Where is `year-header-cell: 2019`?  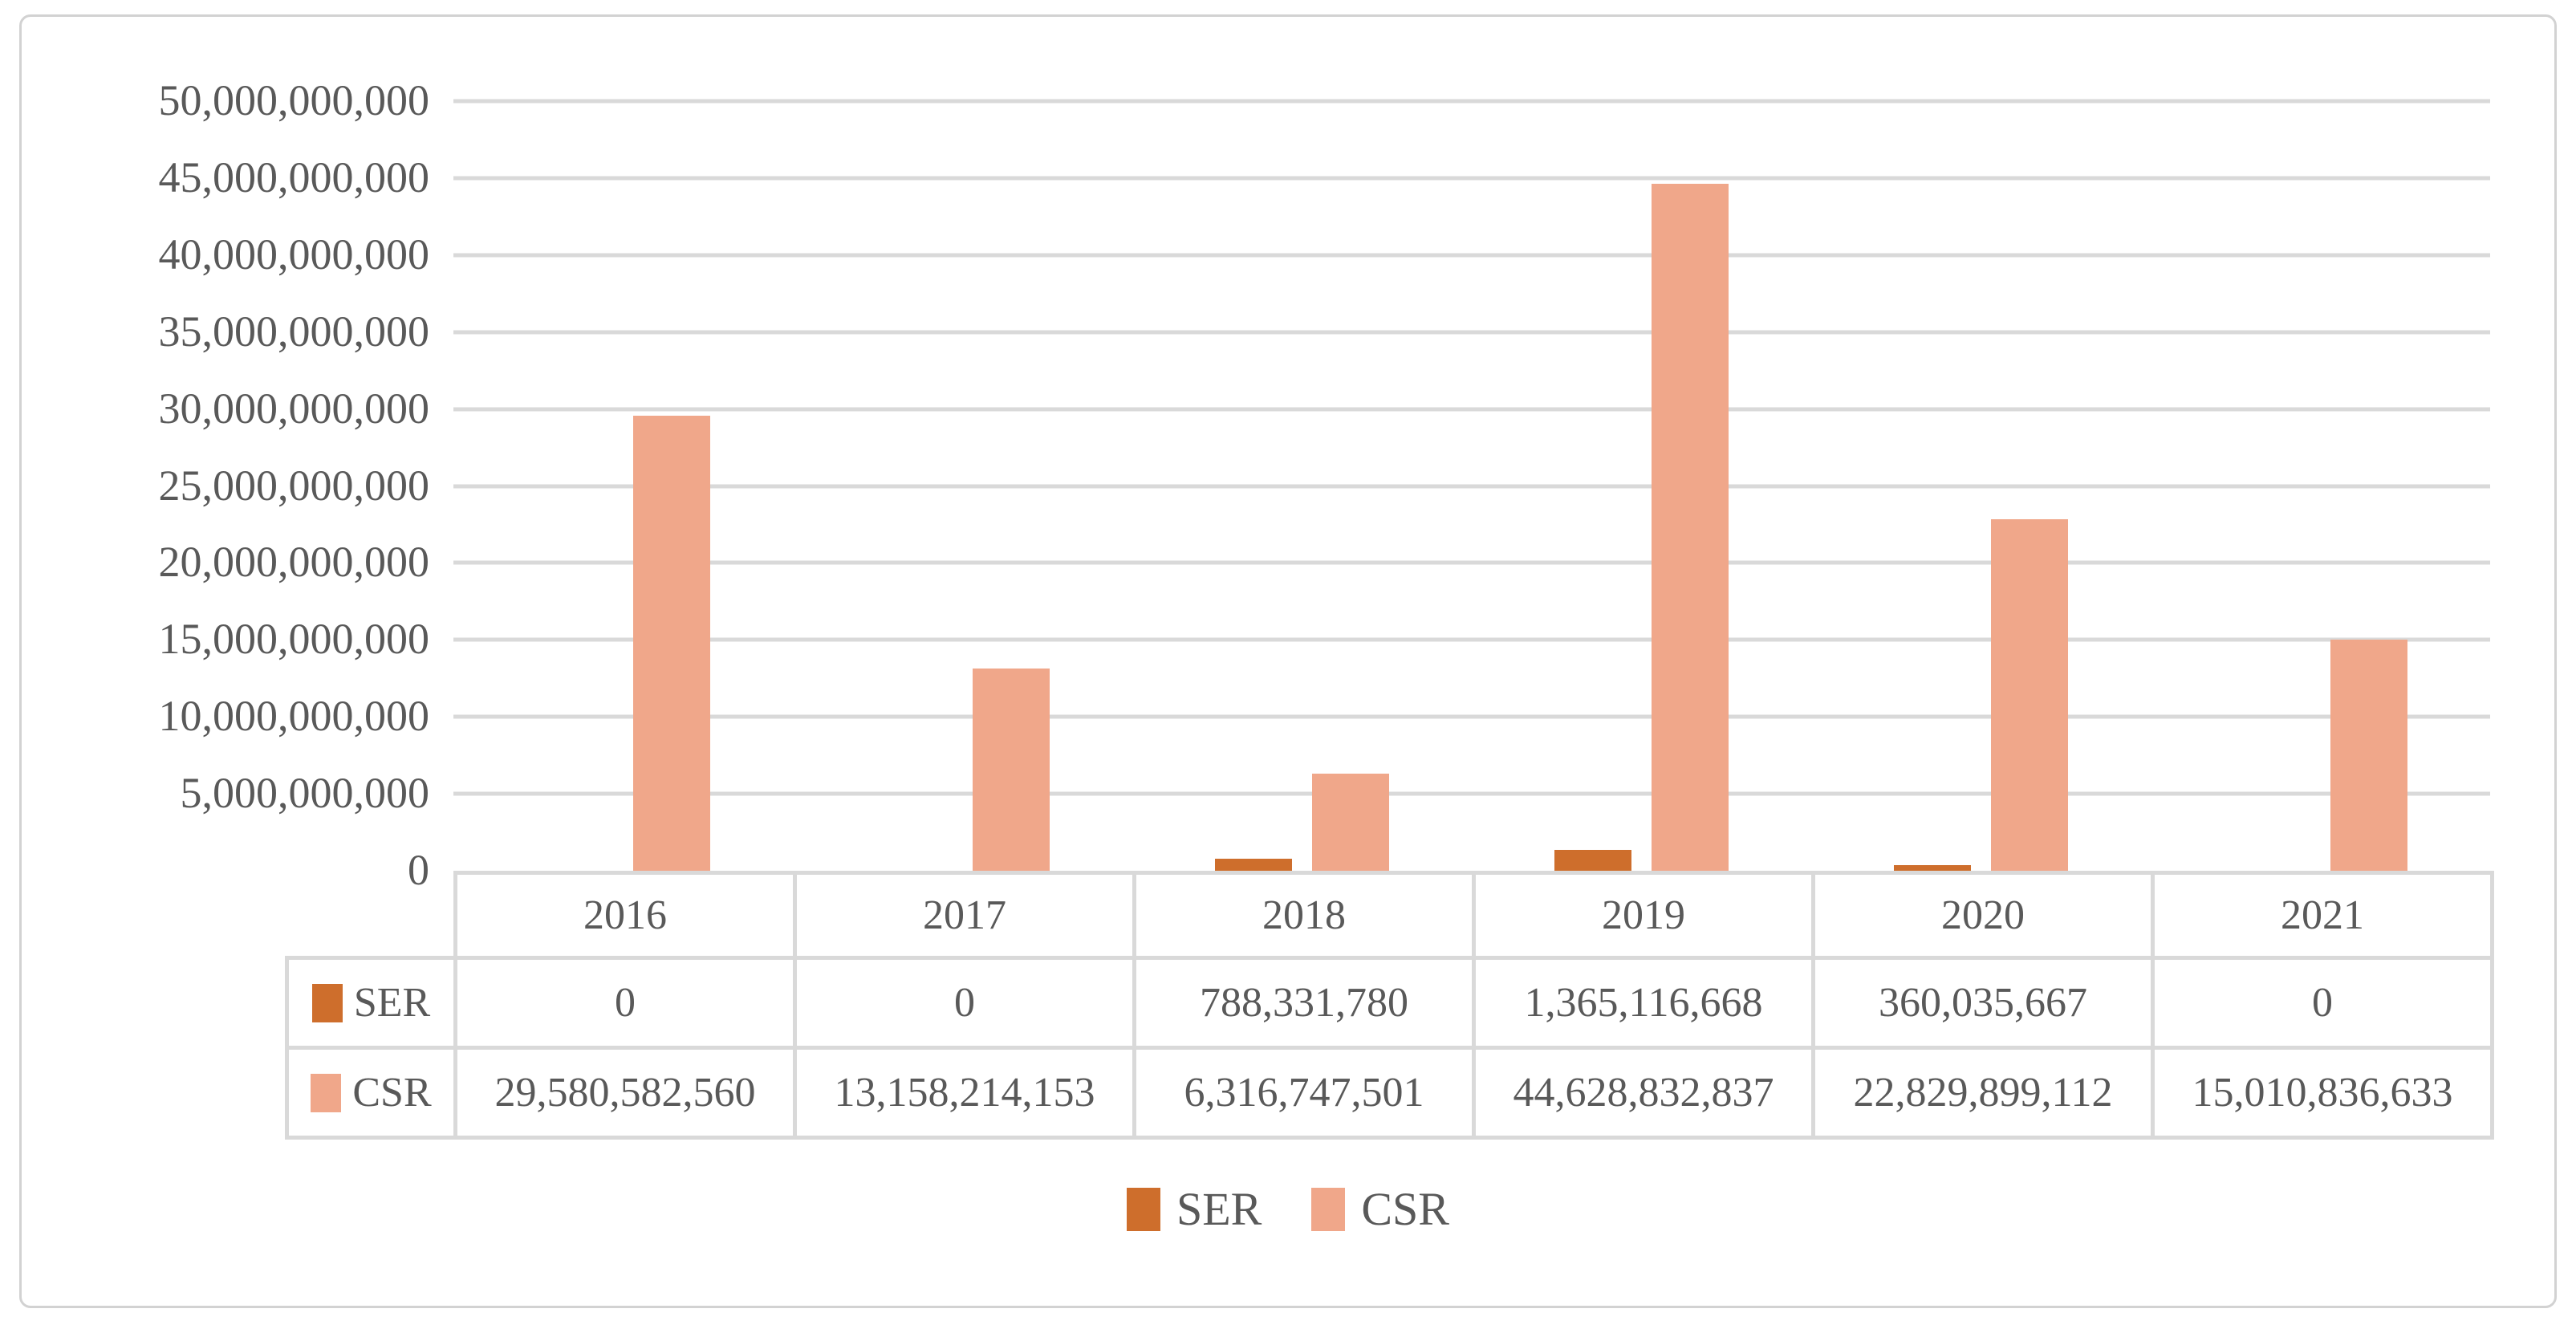 year-header-cell: 2019 is located at coordinates (1643, 915).